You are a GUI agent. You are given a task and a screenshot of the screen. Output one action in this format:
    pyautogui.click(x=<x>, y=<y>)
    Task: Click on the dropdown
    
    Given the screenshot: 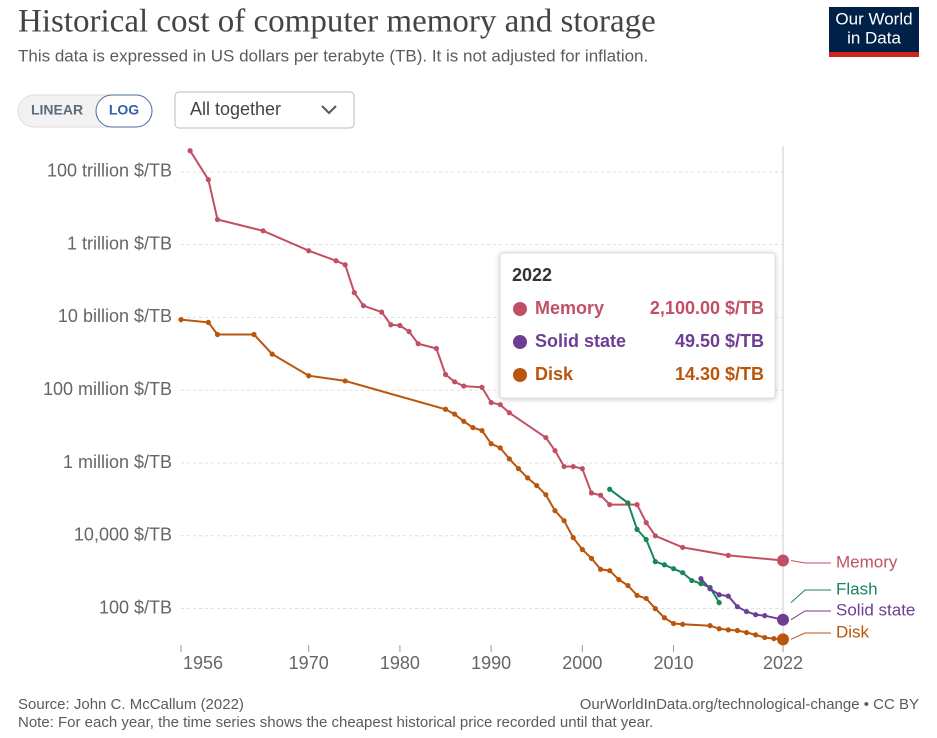 What is the action you would take?
    pyautogui.click(x=264, y=110)
    